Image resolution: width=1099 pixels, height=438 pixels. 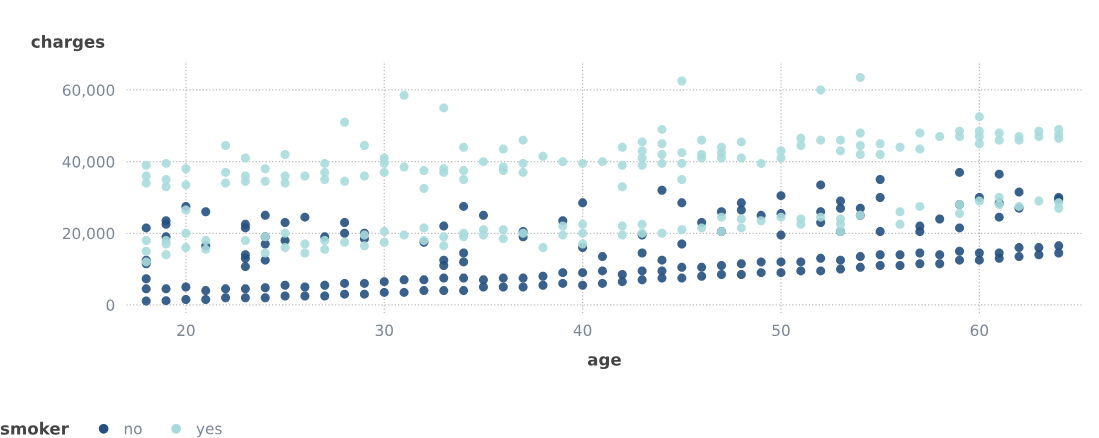 What do you see at coordinates (186, 330) in the screenshot?
I see `x-tick-label: 20` at bounding box center [186, 330].